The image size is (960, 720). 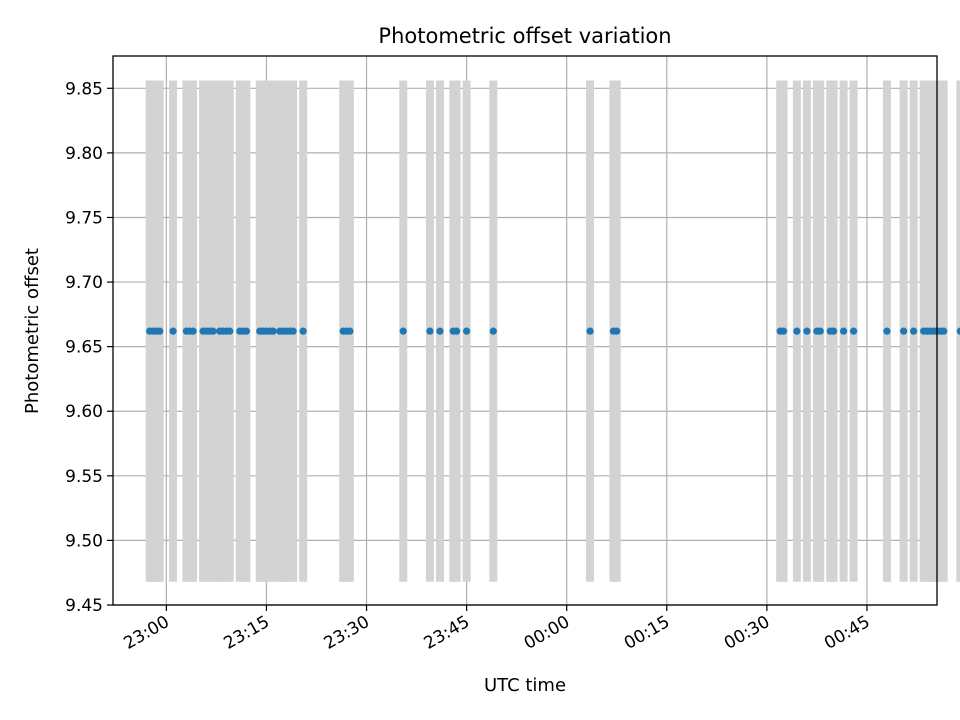 What do you see at coordinates (553, 331) in the screenshot?
I see `data-points` at bounding box center [553, 331].